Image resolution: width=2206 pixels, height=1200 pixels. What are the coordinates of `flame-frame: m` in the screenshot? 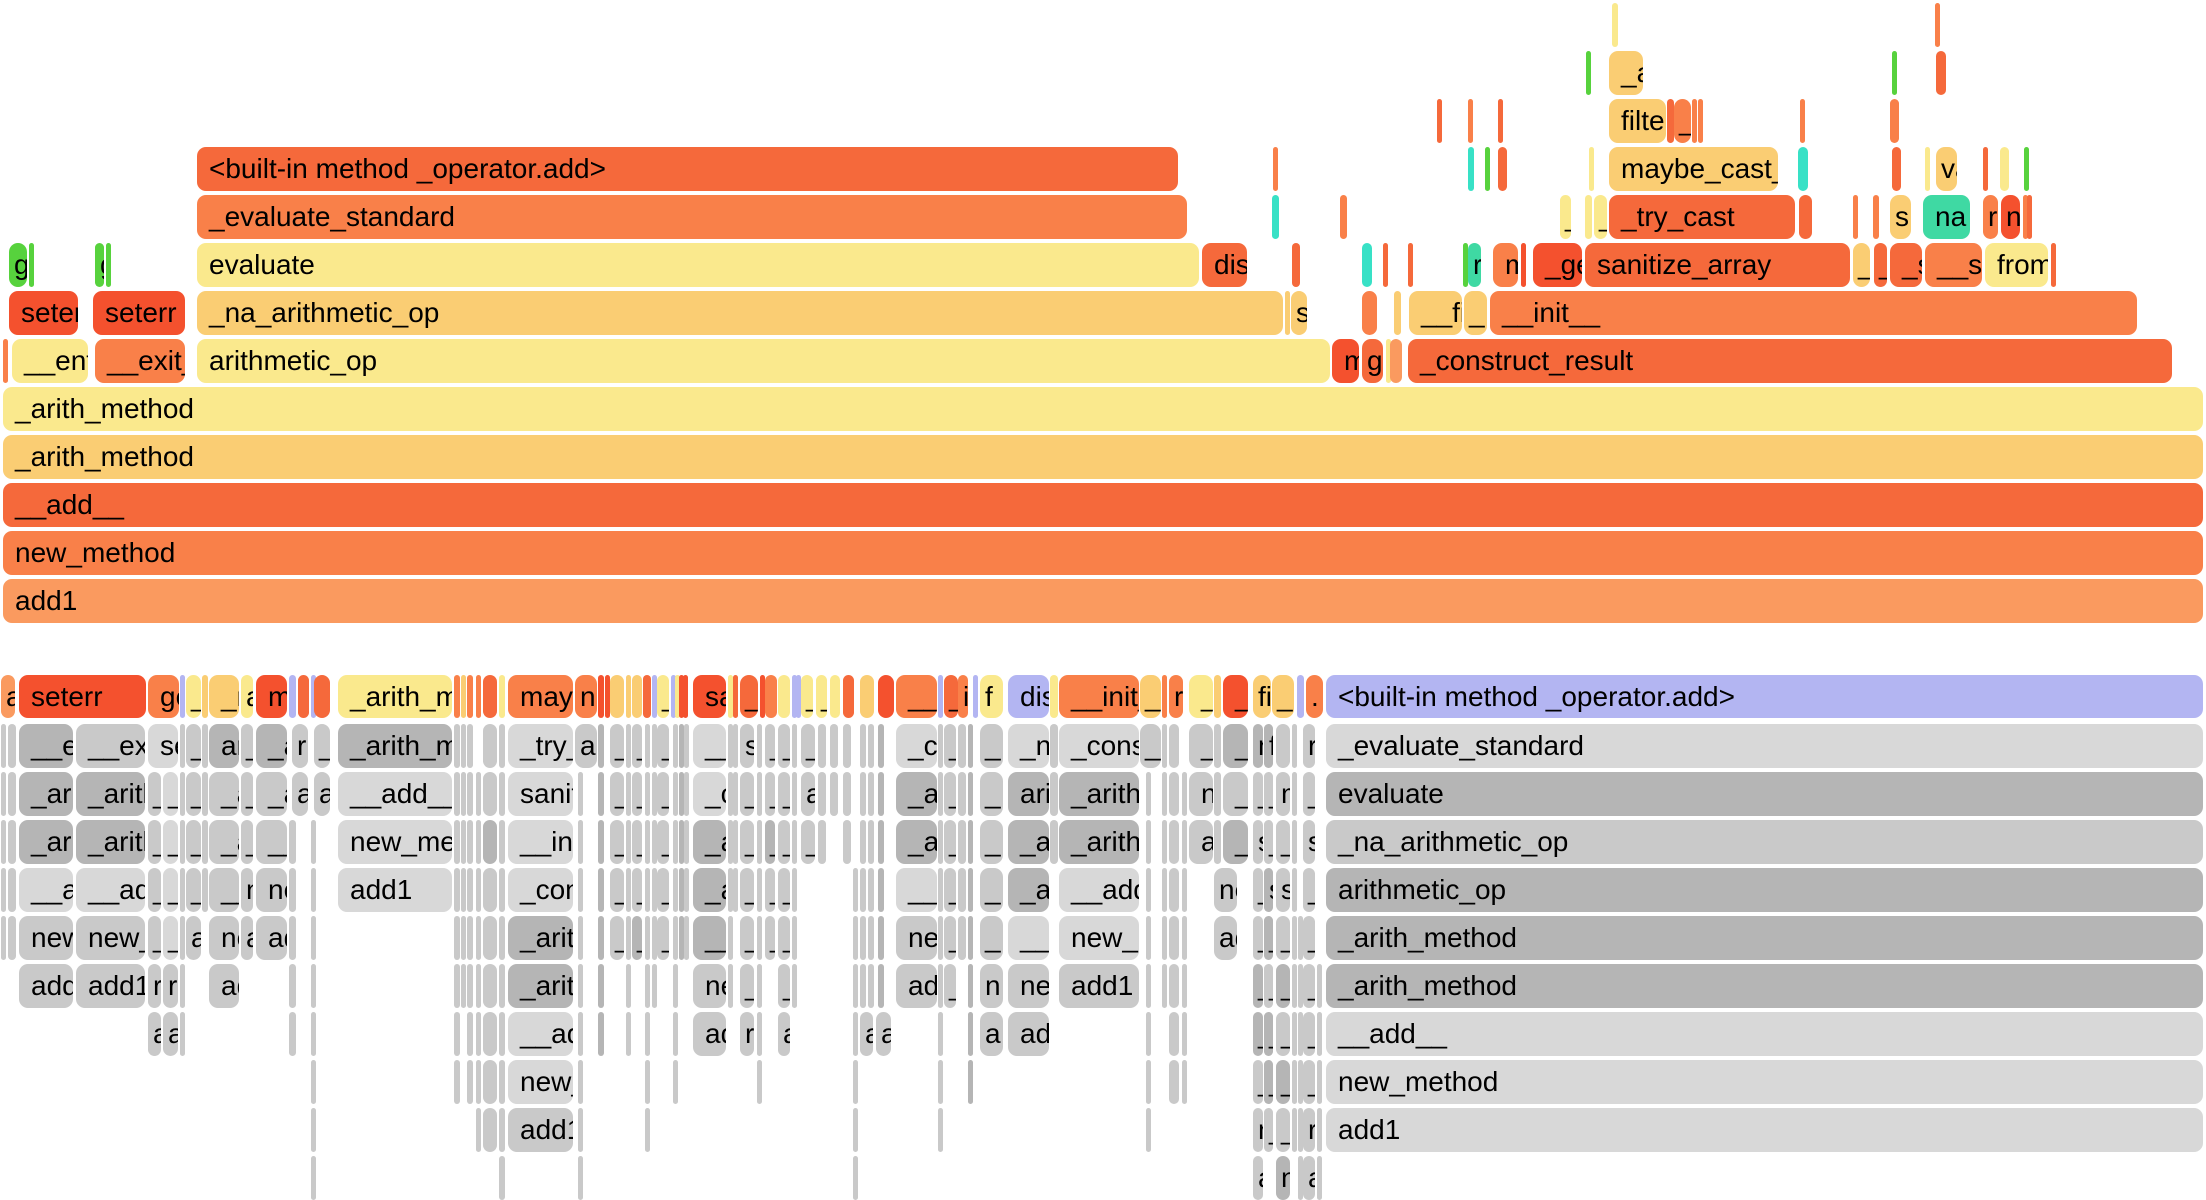 It's located at (271, 696).